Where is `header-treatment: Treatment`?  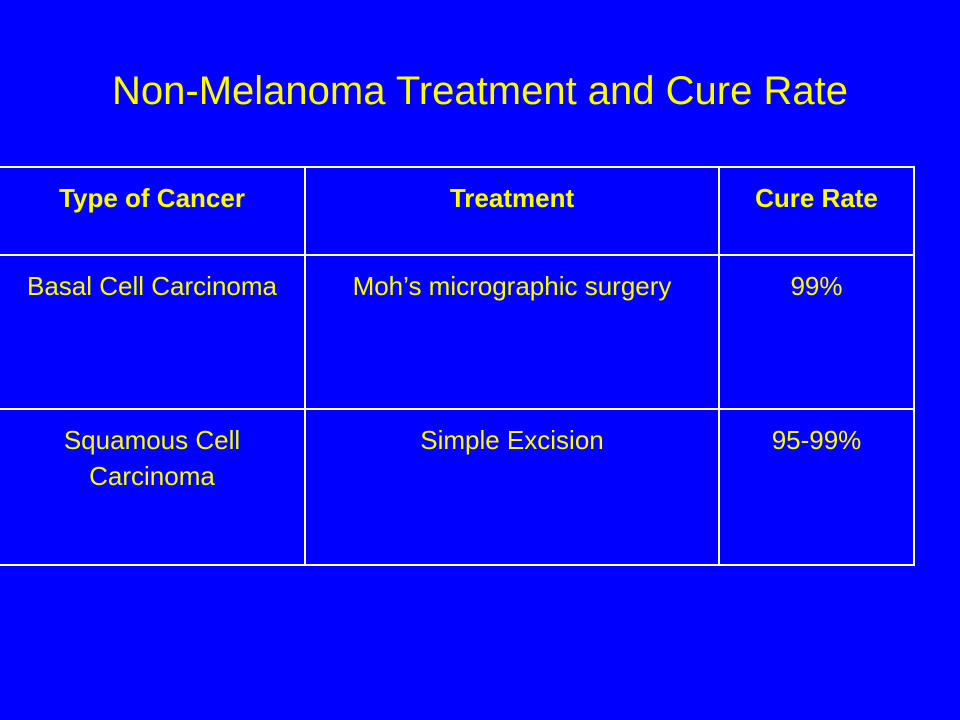 header-treatment: Treatment is located at coordinates (512, 211).